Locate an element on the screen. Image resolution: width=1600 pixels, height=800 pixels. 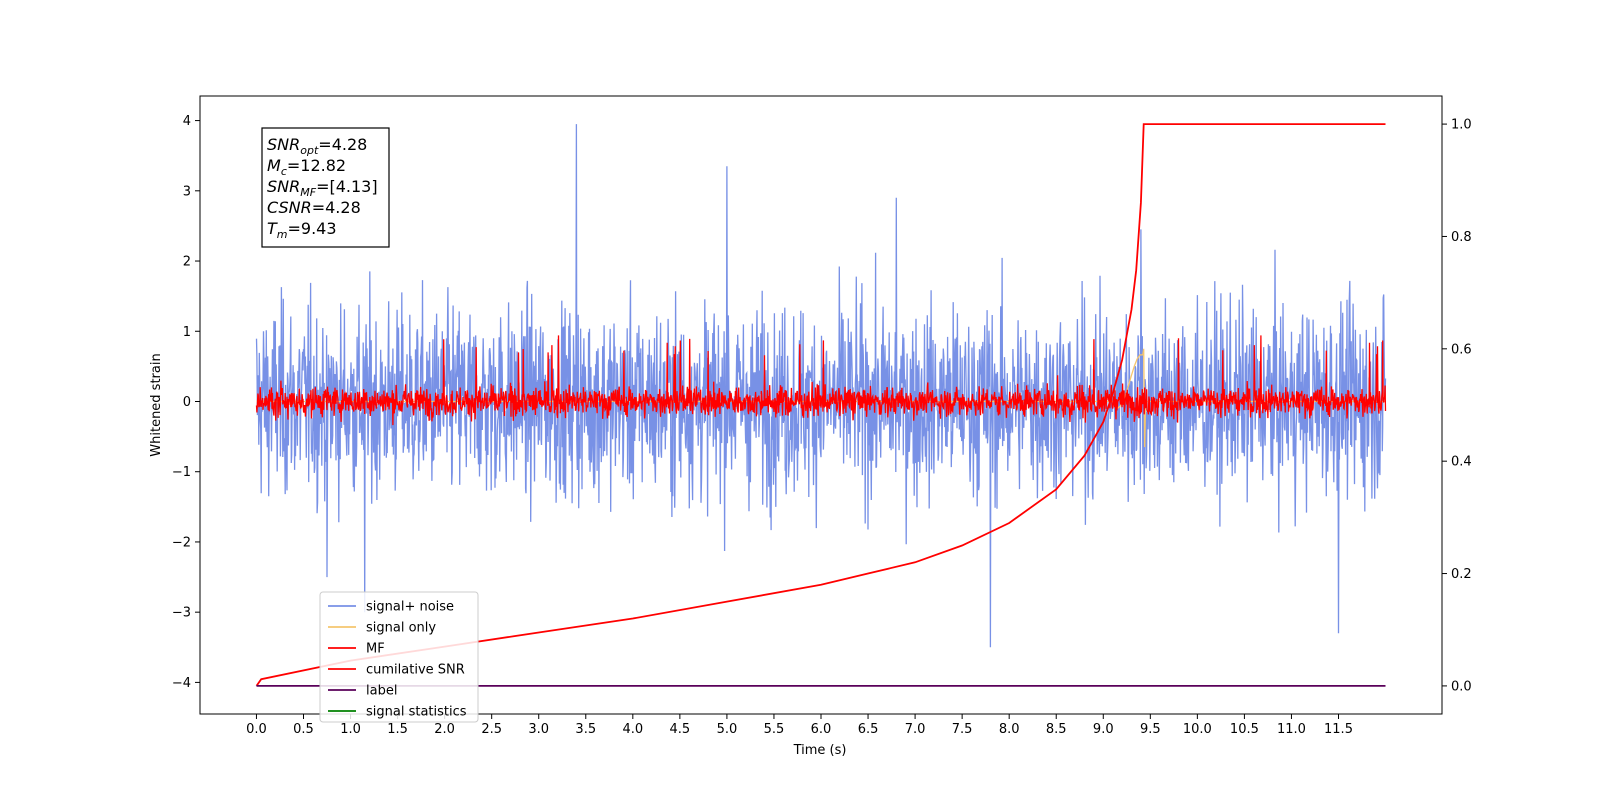
legend-label: signal statistics is located at coordinates (416, 712).